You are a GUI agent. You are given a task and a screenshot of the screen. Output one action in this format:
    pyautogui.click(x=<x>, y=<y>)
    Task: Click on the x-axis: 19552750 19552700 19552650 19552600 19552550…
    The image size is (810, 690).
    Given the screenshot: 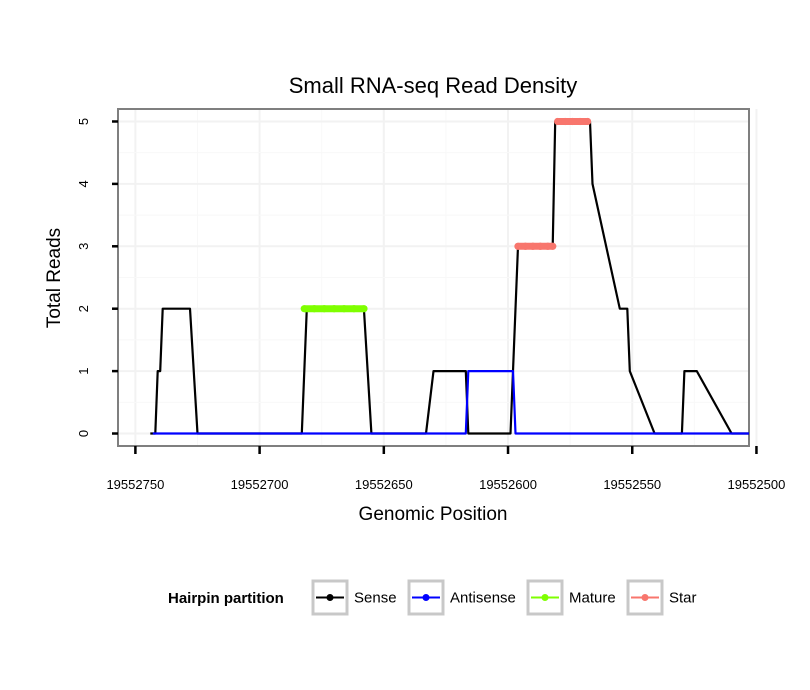 What is the action you would take?
    pyautogui.click(x=445, y=469)
    